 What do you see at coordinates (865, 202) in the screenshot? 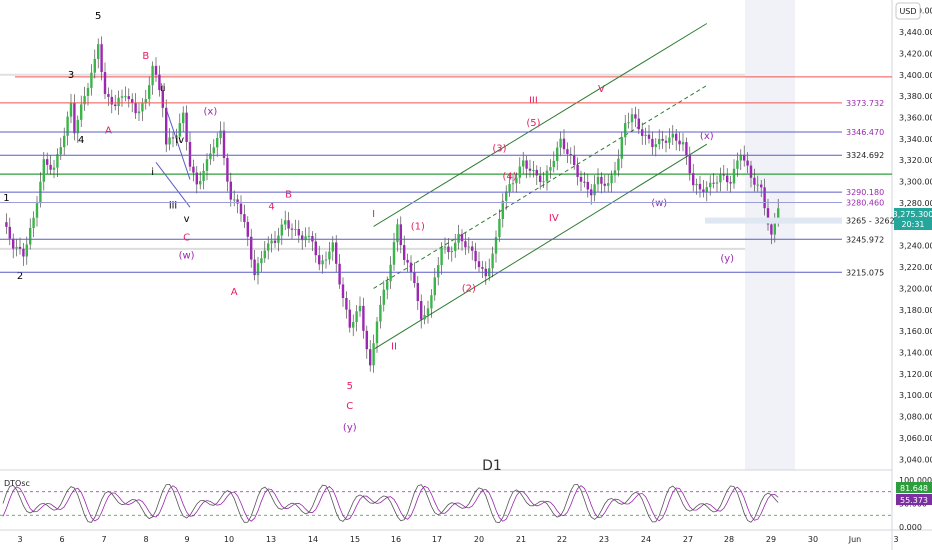
I see `level-label: 3280.460` at bounding box center [865, 202].